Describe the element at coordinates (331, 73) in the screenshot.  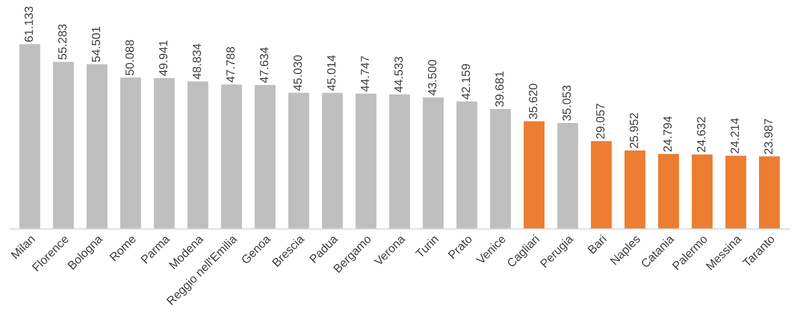
I see `data-label: 45.014` at that location.